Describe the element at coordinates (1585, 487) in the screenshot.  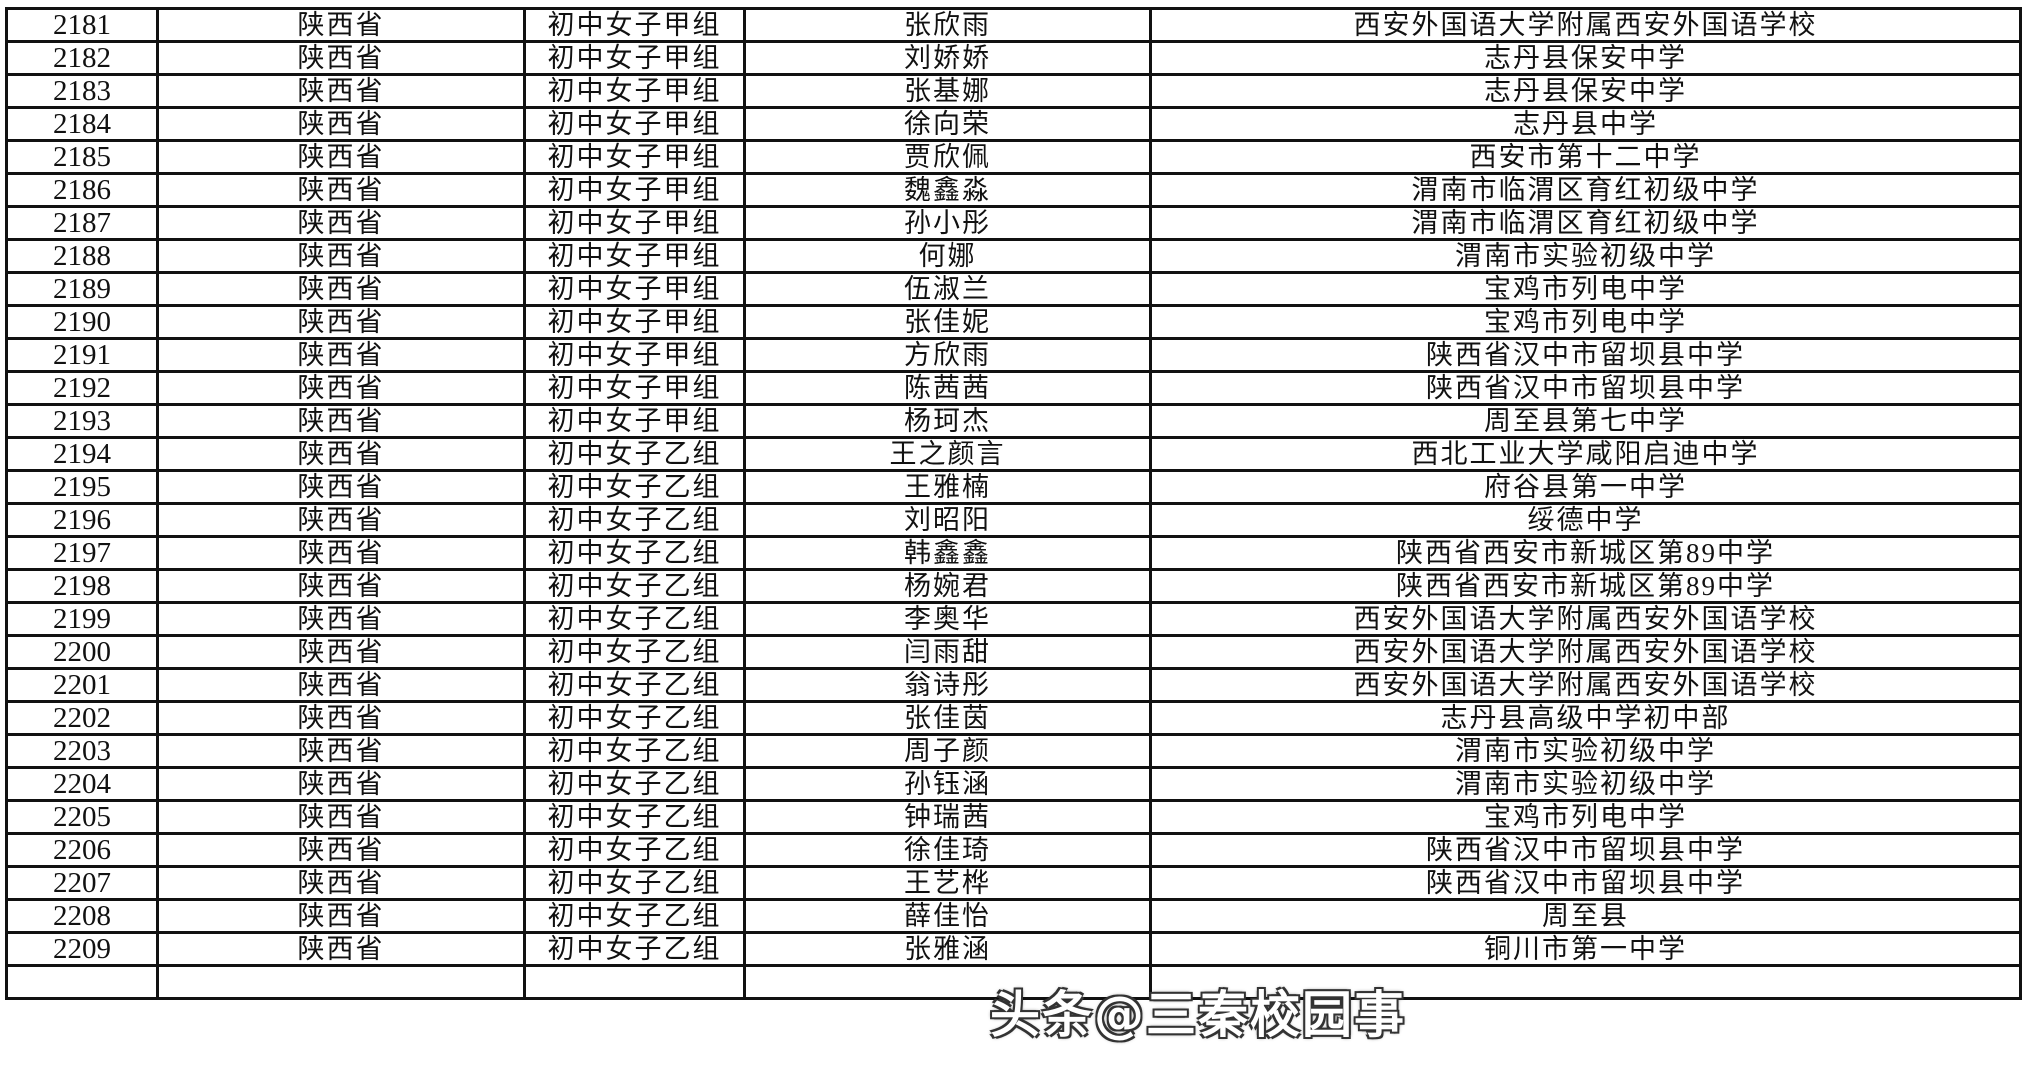
I see `cell-school: 府谷县第一中学` at that location.